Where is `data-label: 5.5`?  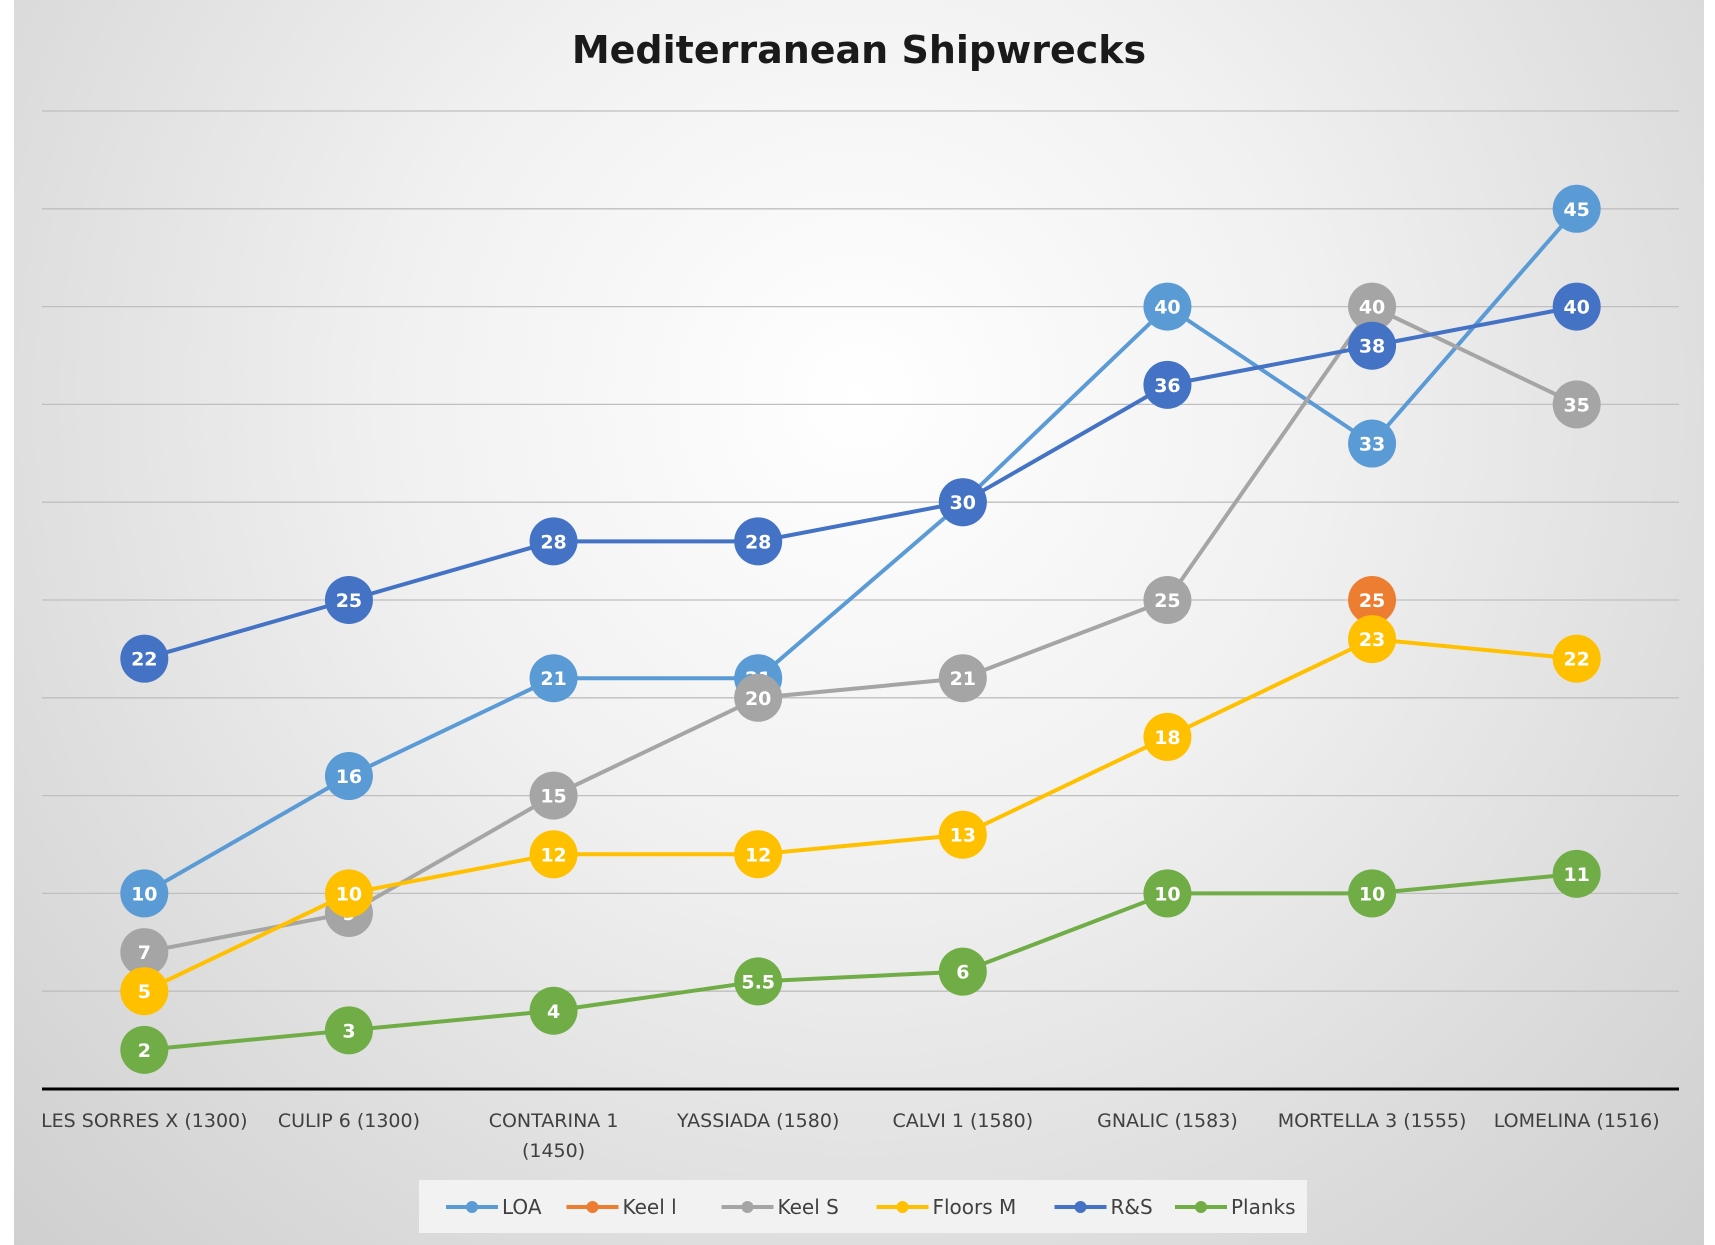 data-label: 5.5 is located at coordinates (758, 982).